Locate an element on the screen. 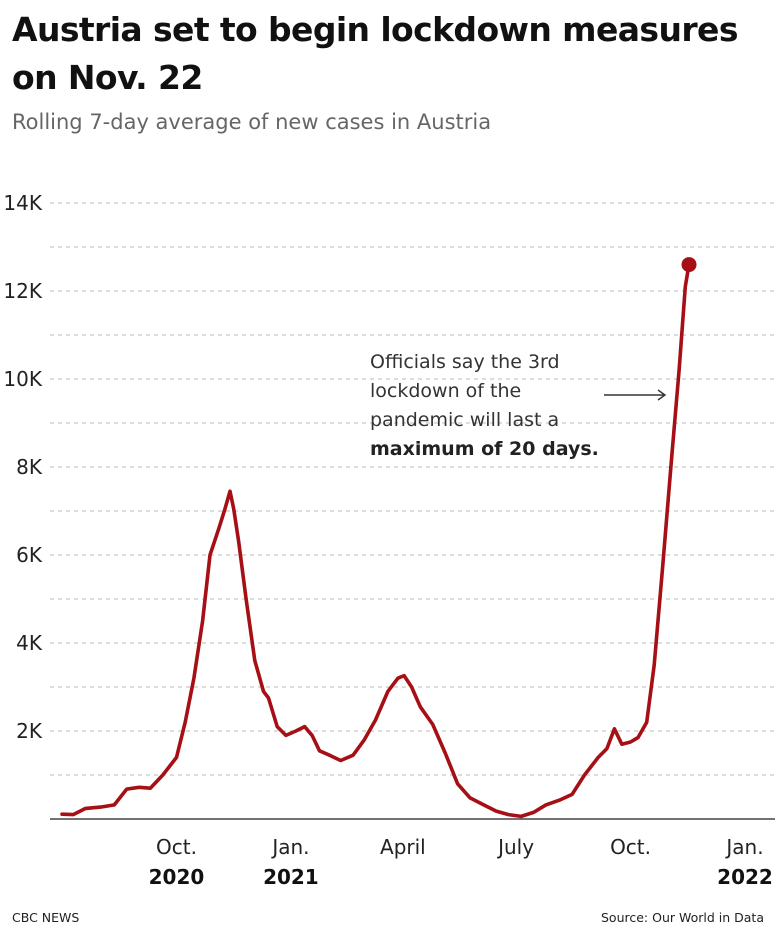  x-tick-year: 2020 is located at coordinates (177, 877).